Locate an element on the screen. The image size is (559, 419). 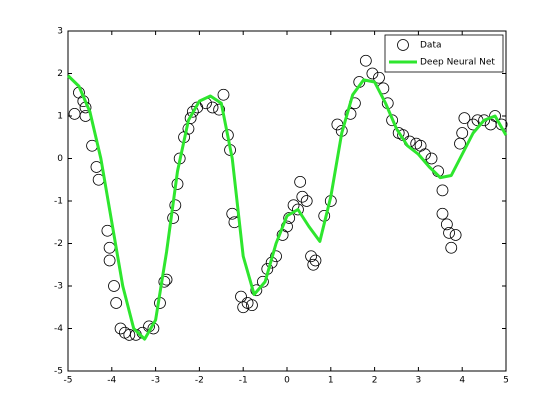
y-tick-label: -4 is located at coordinates (58, 329).